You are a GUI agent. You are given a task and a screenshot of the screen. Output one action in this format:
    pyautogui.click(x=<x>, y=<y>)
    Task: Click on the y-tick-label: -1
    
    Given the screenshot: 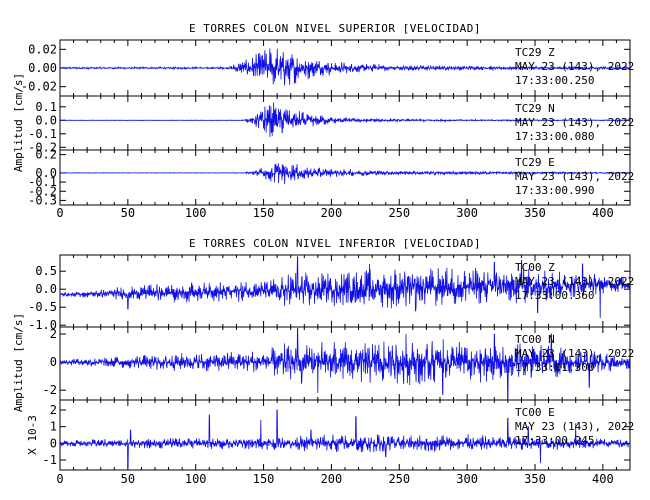 What is the action you would take?
    pyautogui.click(x=50, y=460)
    